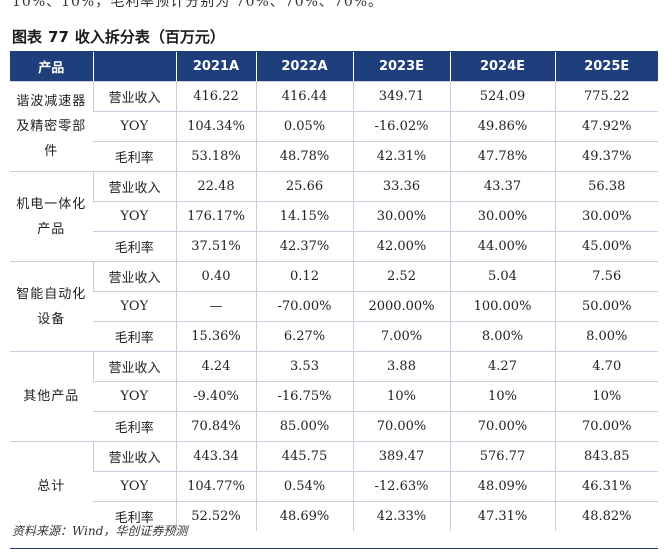 This screenshot has height=560, width=664. I want to click on header-row: 产品 2021A 2022A 2023E 2024E 2025E, so click(334, 67).